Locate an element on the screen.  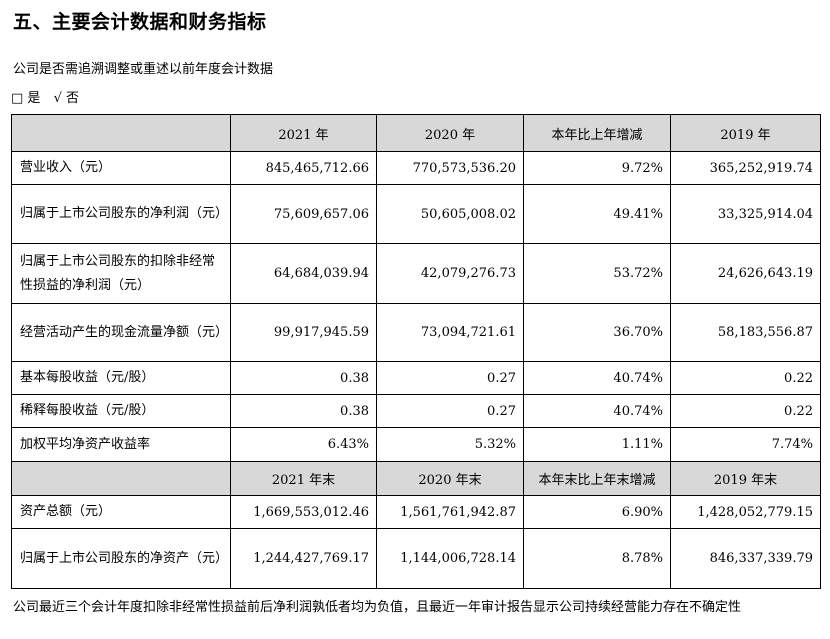
choice-no: √ 否 is located at coordinates (66, 98).